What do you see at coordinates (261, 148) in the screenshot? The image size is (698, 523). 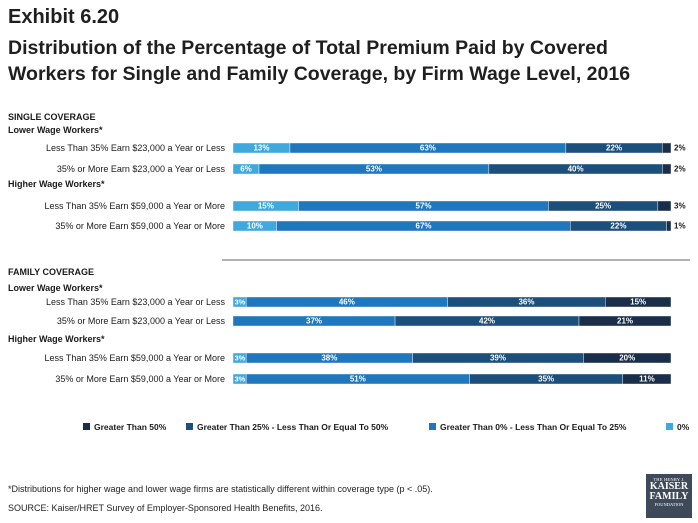 I see `data-label: 13%` at bounding box center [261, 148].